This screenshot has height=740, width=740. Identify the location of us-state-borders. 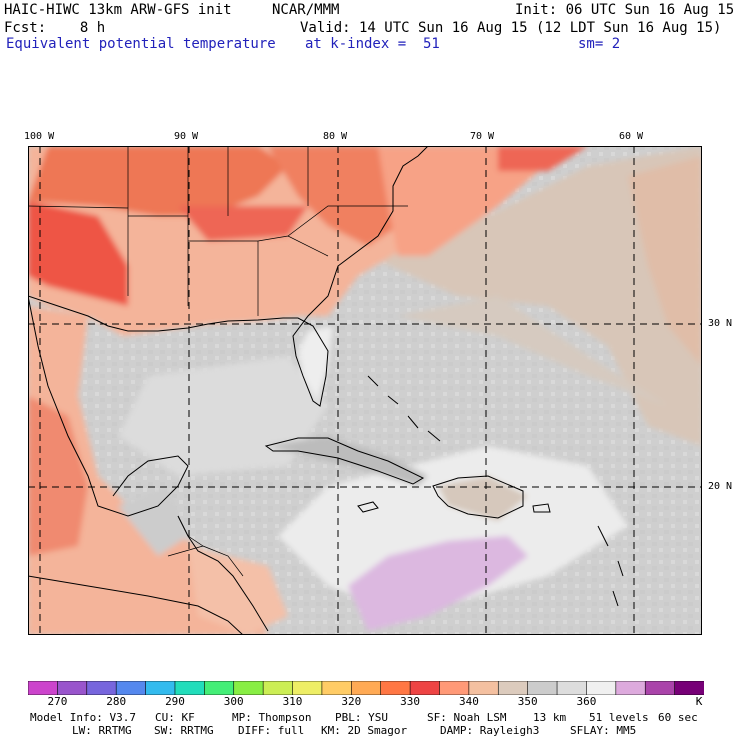
(218, 231).